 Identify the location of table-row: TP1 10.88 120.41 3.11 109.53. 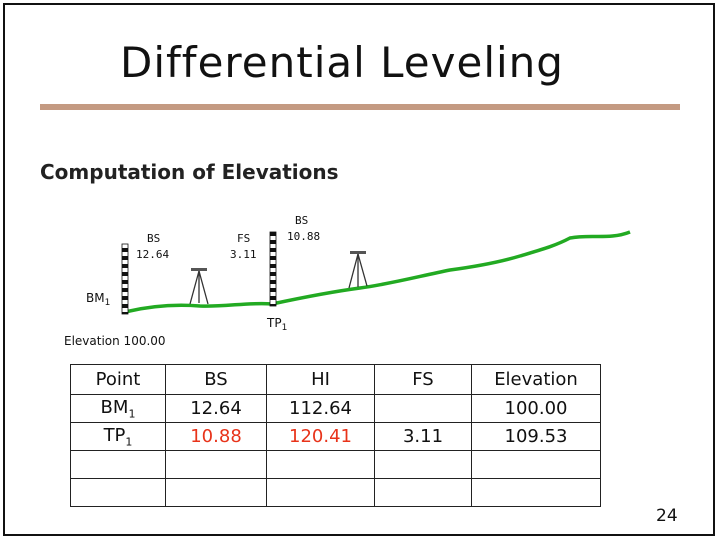
(335, 436).